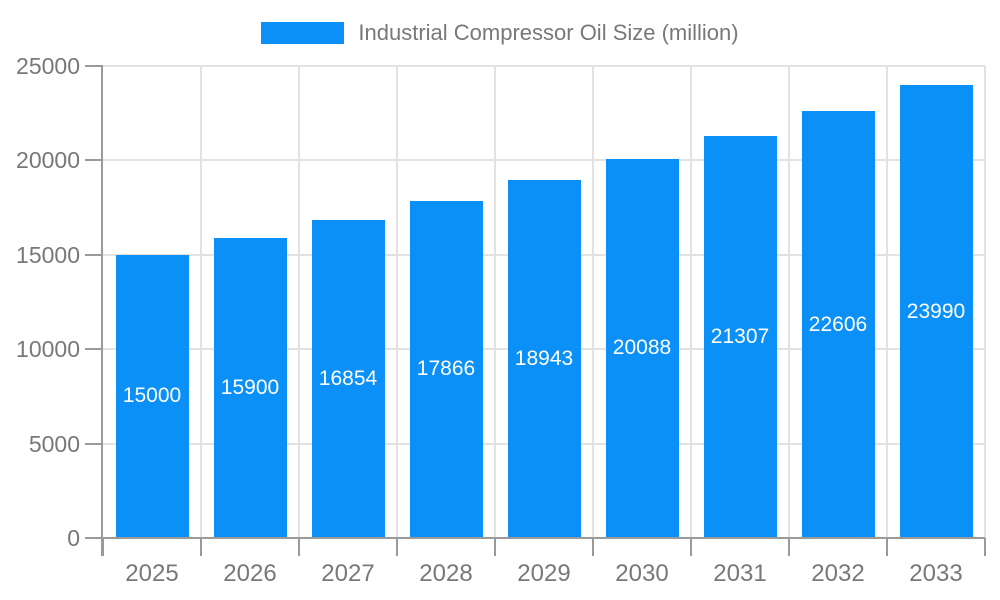  I want to click on bar: 15900, so click(250, 387).